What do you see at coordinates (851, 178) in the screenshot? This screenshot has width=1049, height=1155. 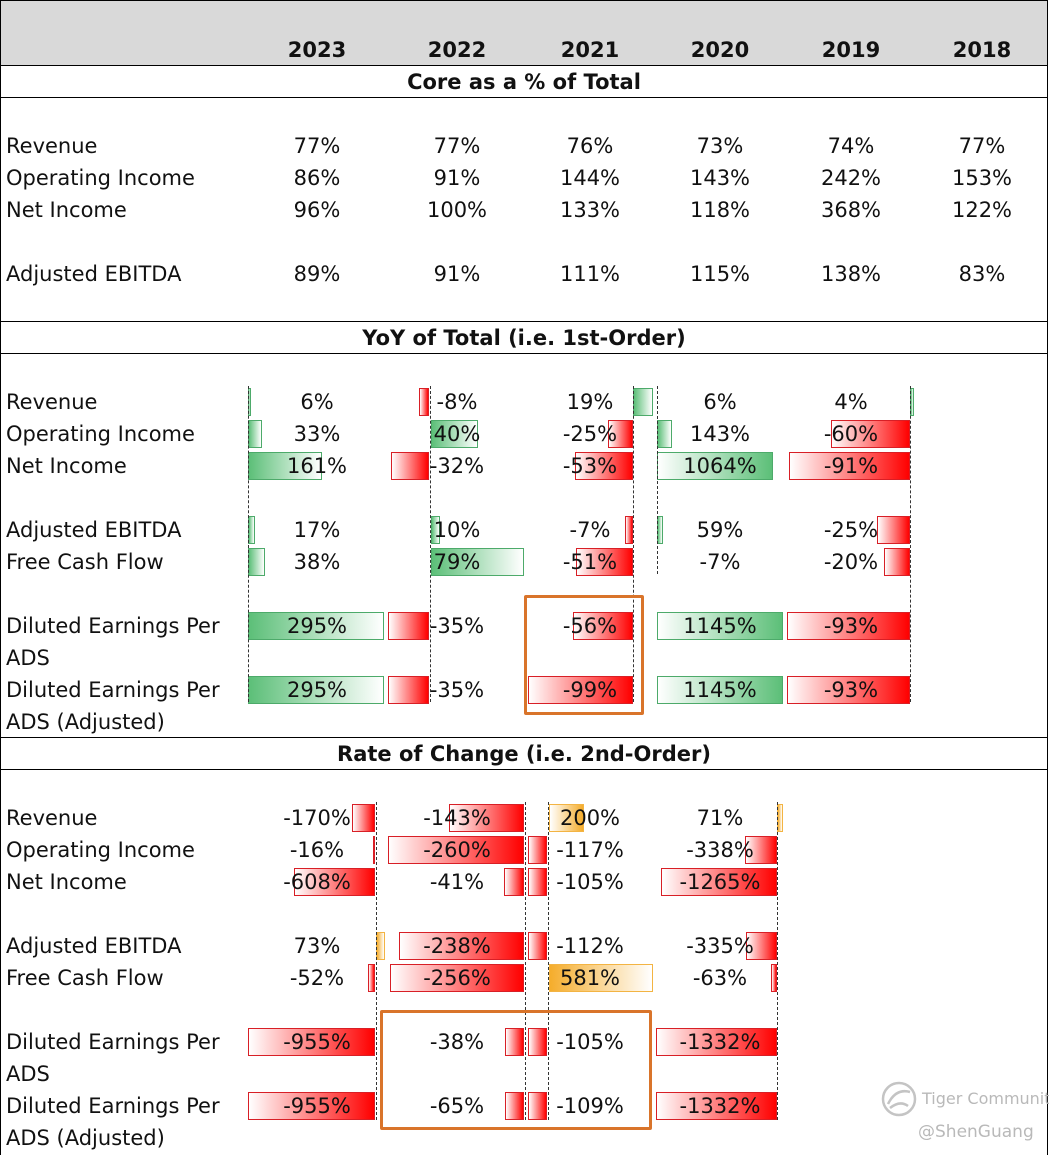 I see `data-cell: 242%` at bounding box center [851, 178].